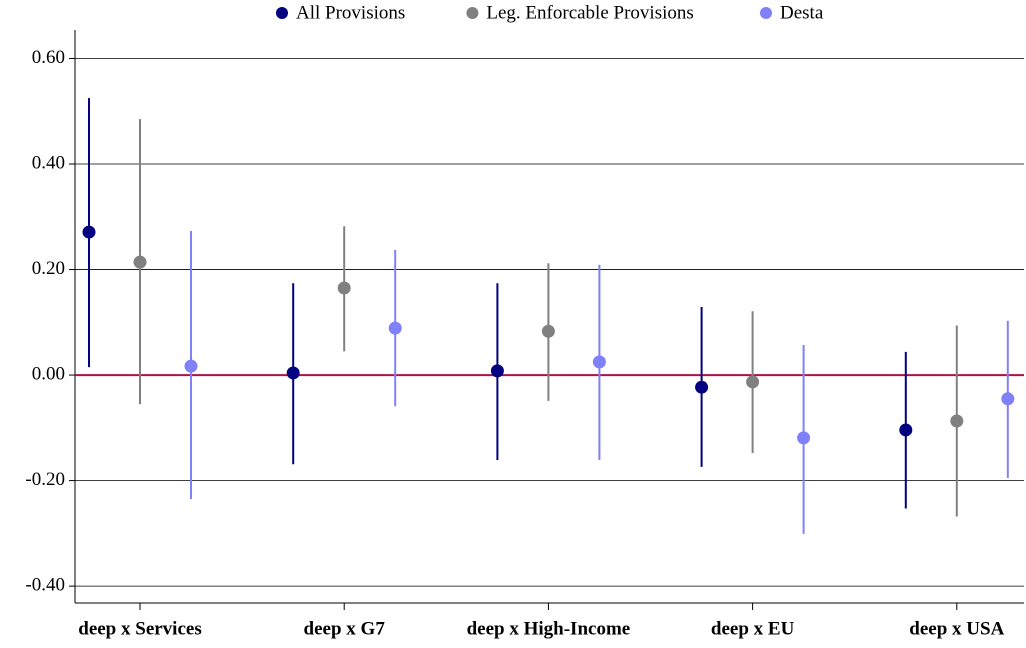 This screenshot has height=648, width=1026. What do you see at coordinates (802, 12) in the screenshot?
I see `legend-label: Desta` at bounding box center [802, 12].